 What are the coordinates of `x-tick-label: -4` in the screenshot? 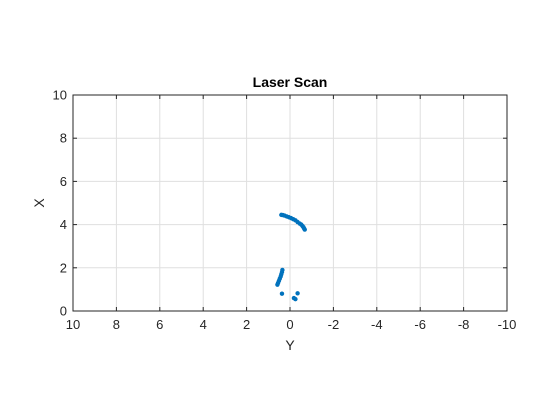 It's located at (377, 324).